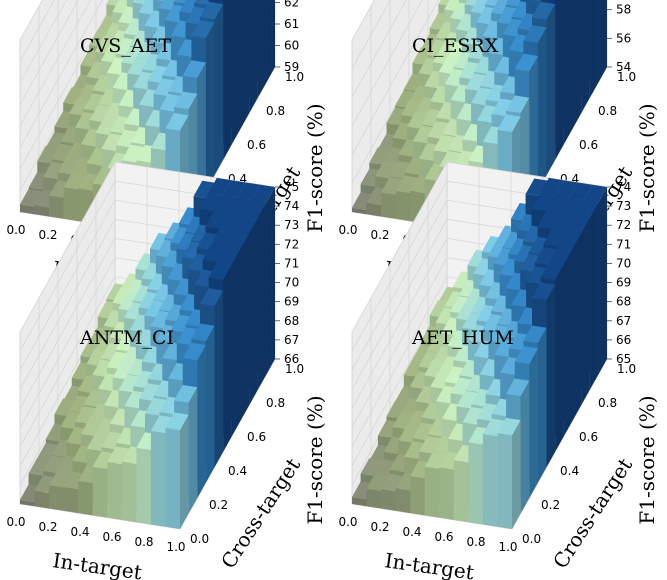  I want to click on chart-title: ANTM_CI, so click(126, 338).